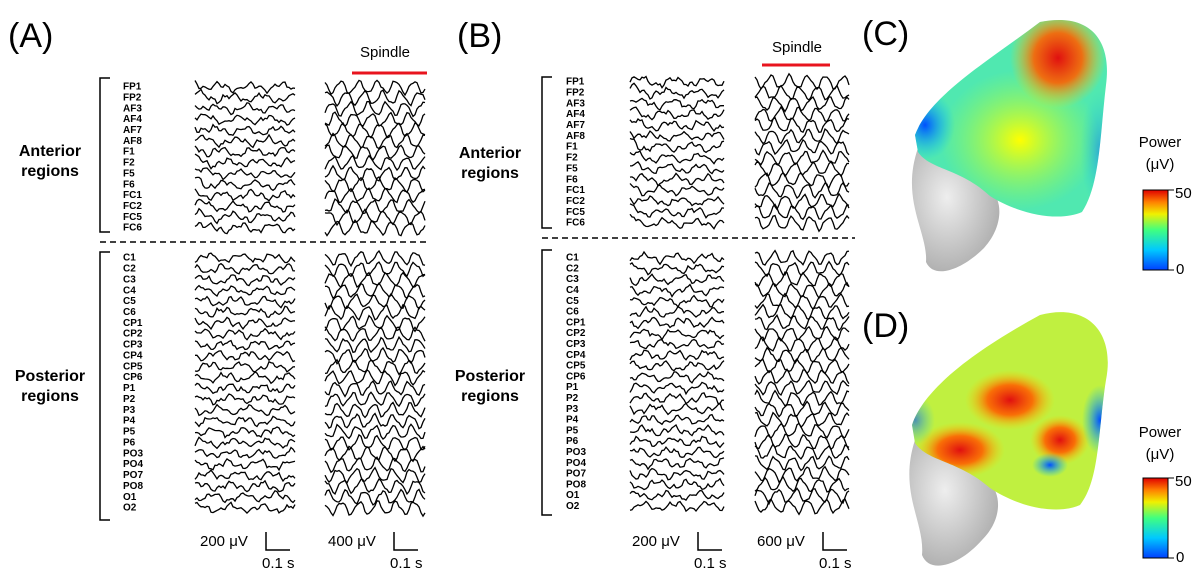 The height and width of the screenshot is (575, 1197). I want to click on channel-label: O2, so click(573, 506).